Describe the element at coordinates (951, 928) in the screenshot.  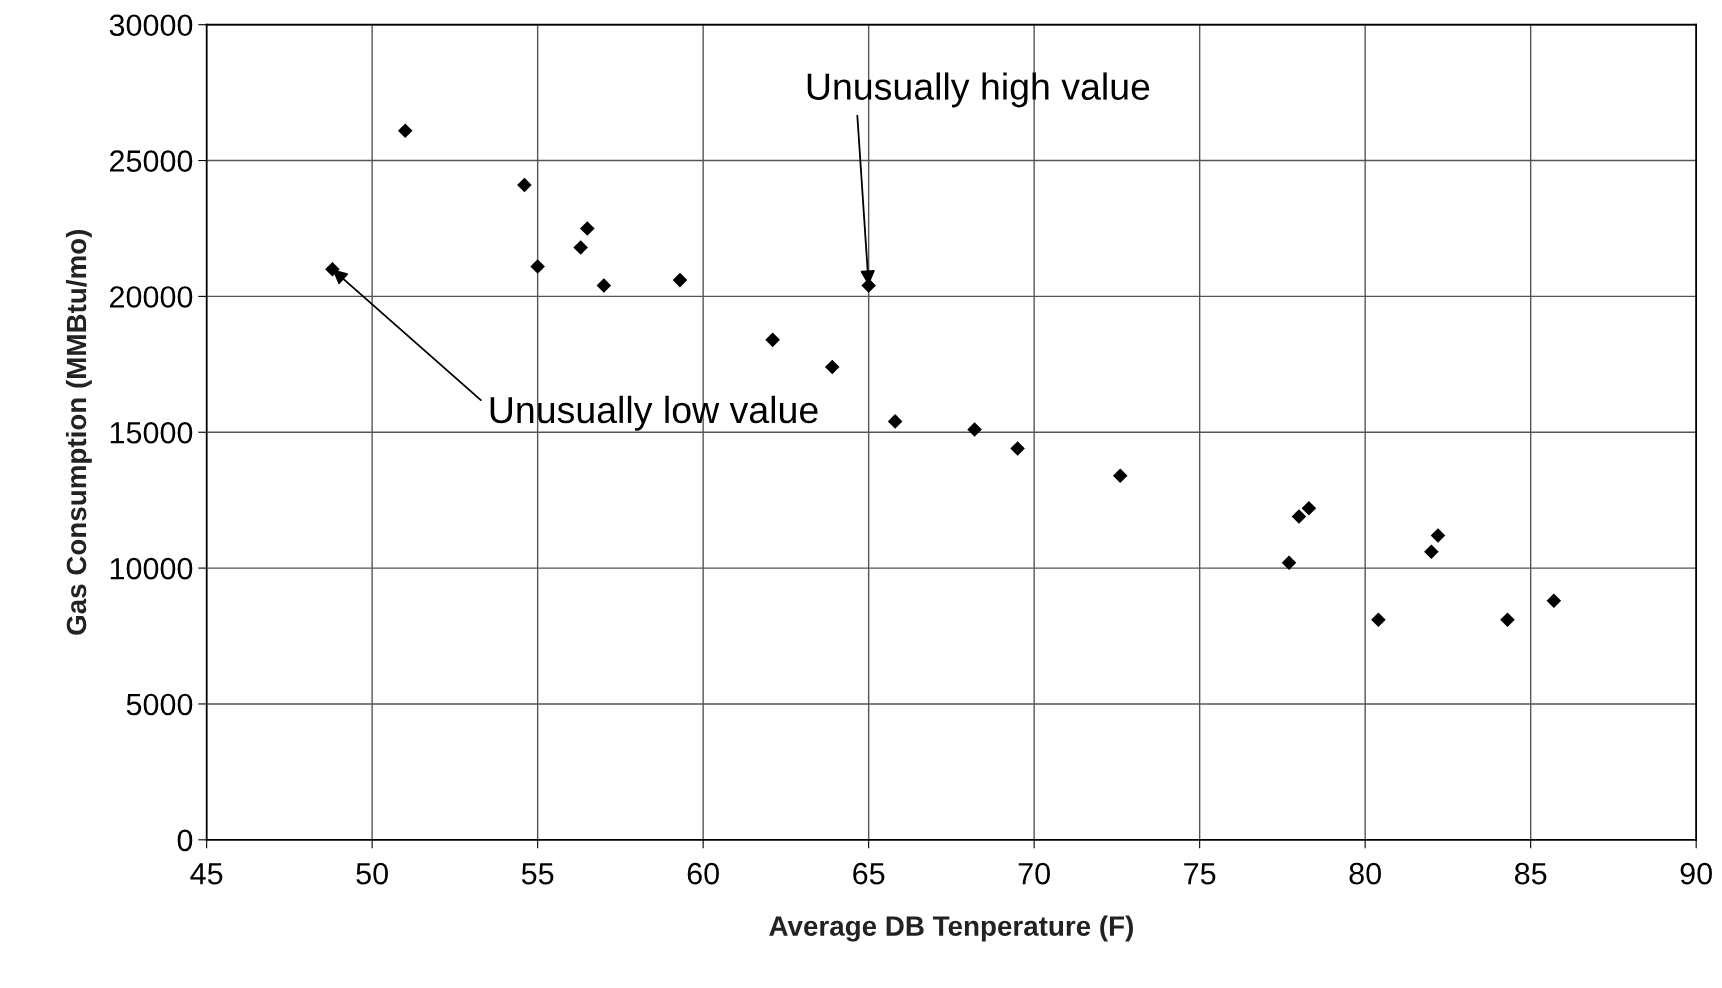
I see `x-axis-title: Average DB Tenperature (F)` at that location.